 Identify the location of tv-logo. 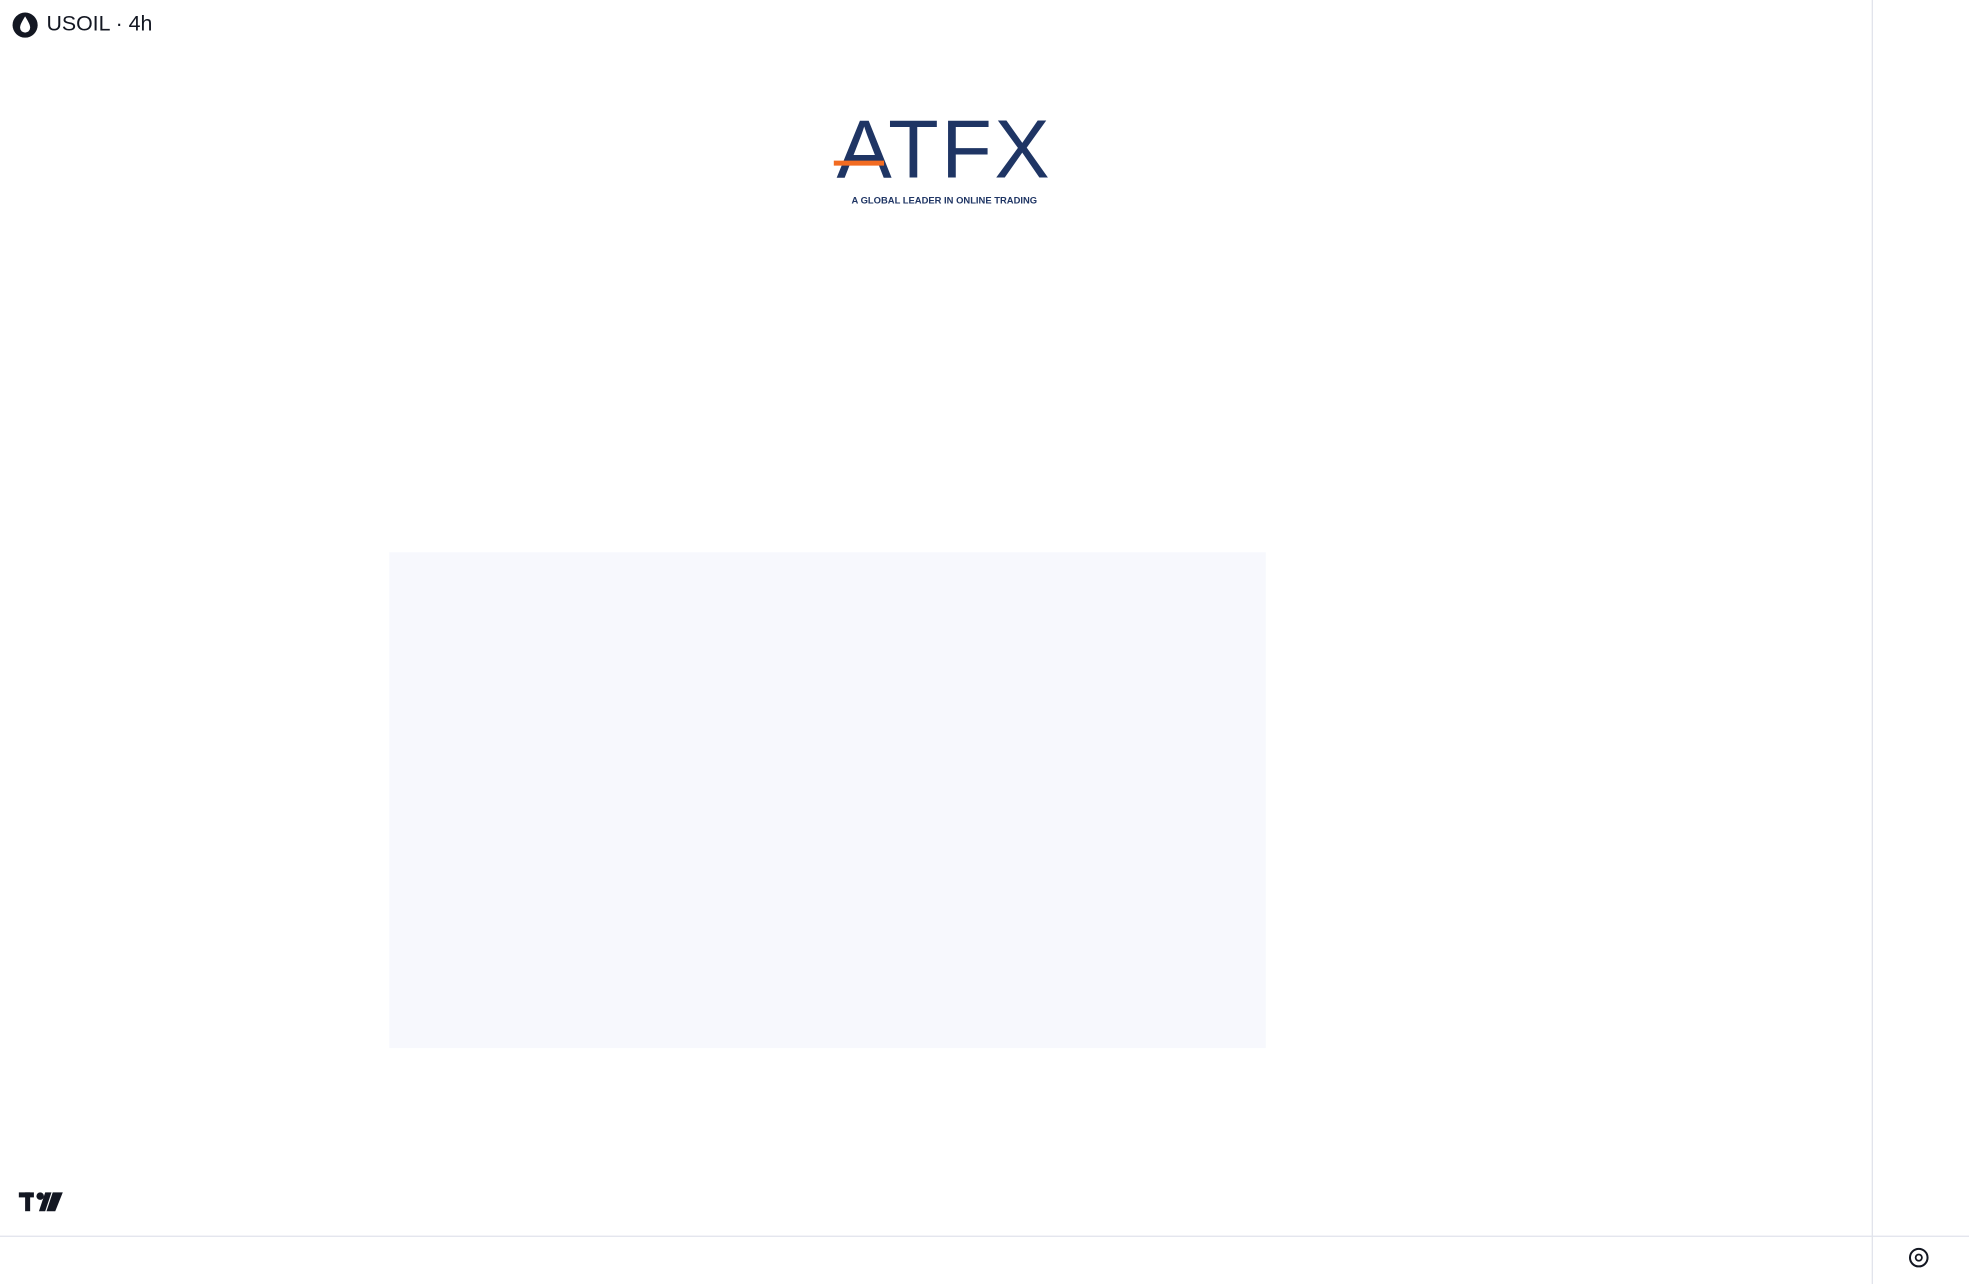
(40, 1202).